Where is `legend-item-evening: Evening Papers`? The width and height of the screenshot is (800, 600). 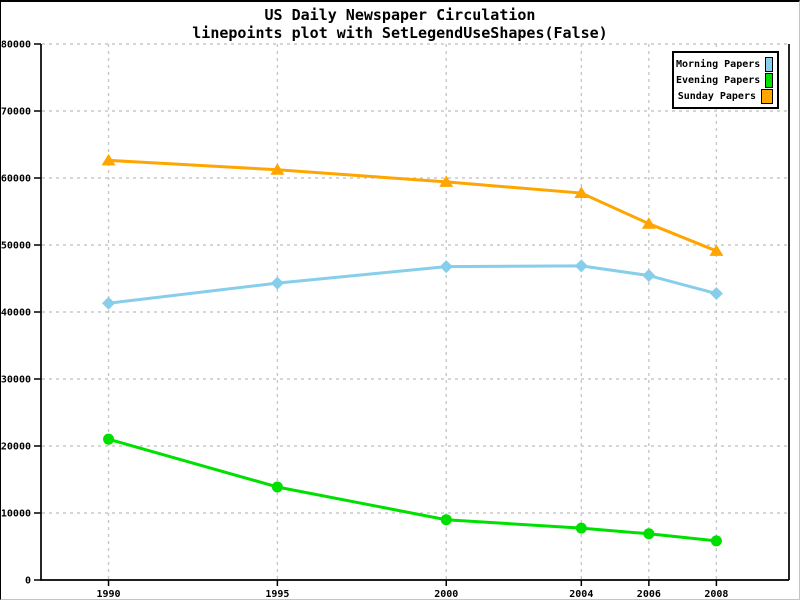
legend-item-evening: Evening Papers is located at coordinates (724, 80).